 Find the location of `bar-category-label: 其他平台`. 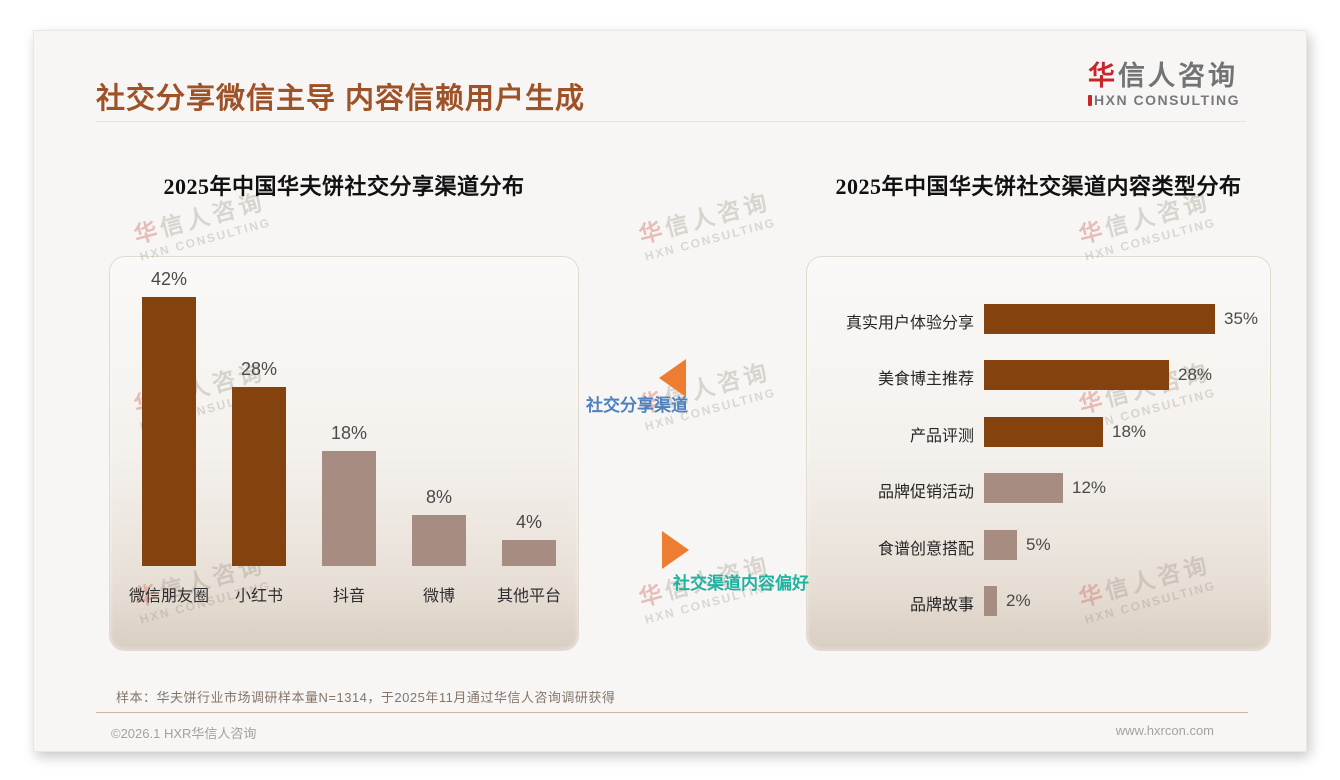

bar-category-label: 其他平台 is located at coordinates (528, 596).